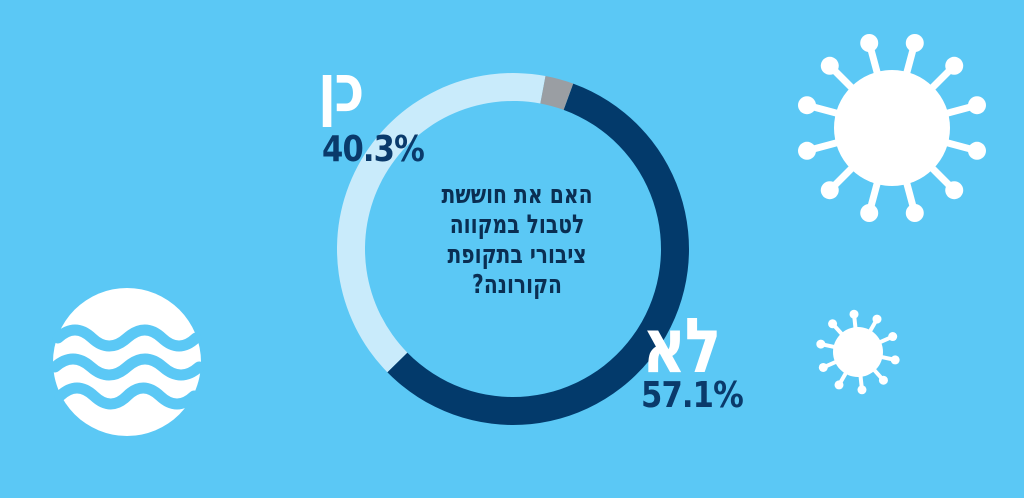  What do you see at coordinates (692, 395) in the screenshot?
I see `no-percentage: 57.1%` at bounding box center [692, 395].